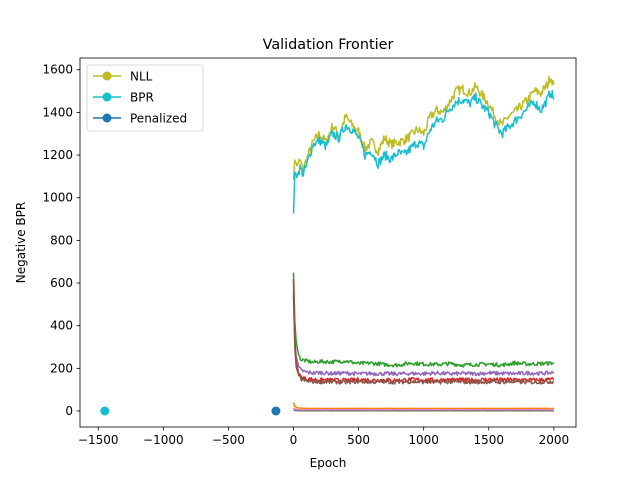  Describe the element at coordinates (57, 70) in the screenshot. I see `y-tick-label: 1600` at that location.